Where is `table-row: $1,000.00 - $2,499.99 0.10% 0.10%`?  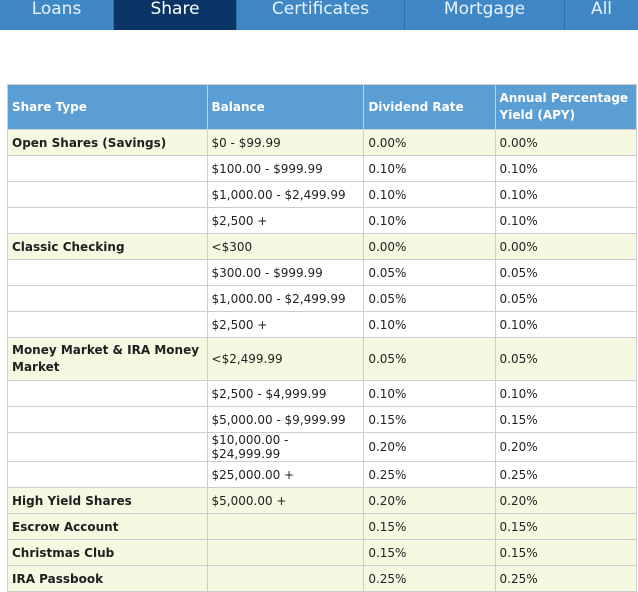 table-row: $1,000.00 - $2,499.99 0.10% 0.10% is located at coordinates (322, 194).